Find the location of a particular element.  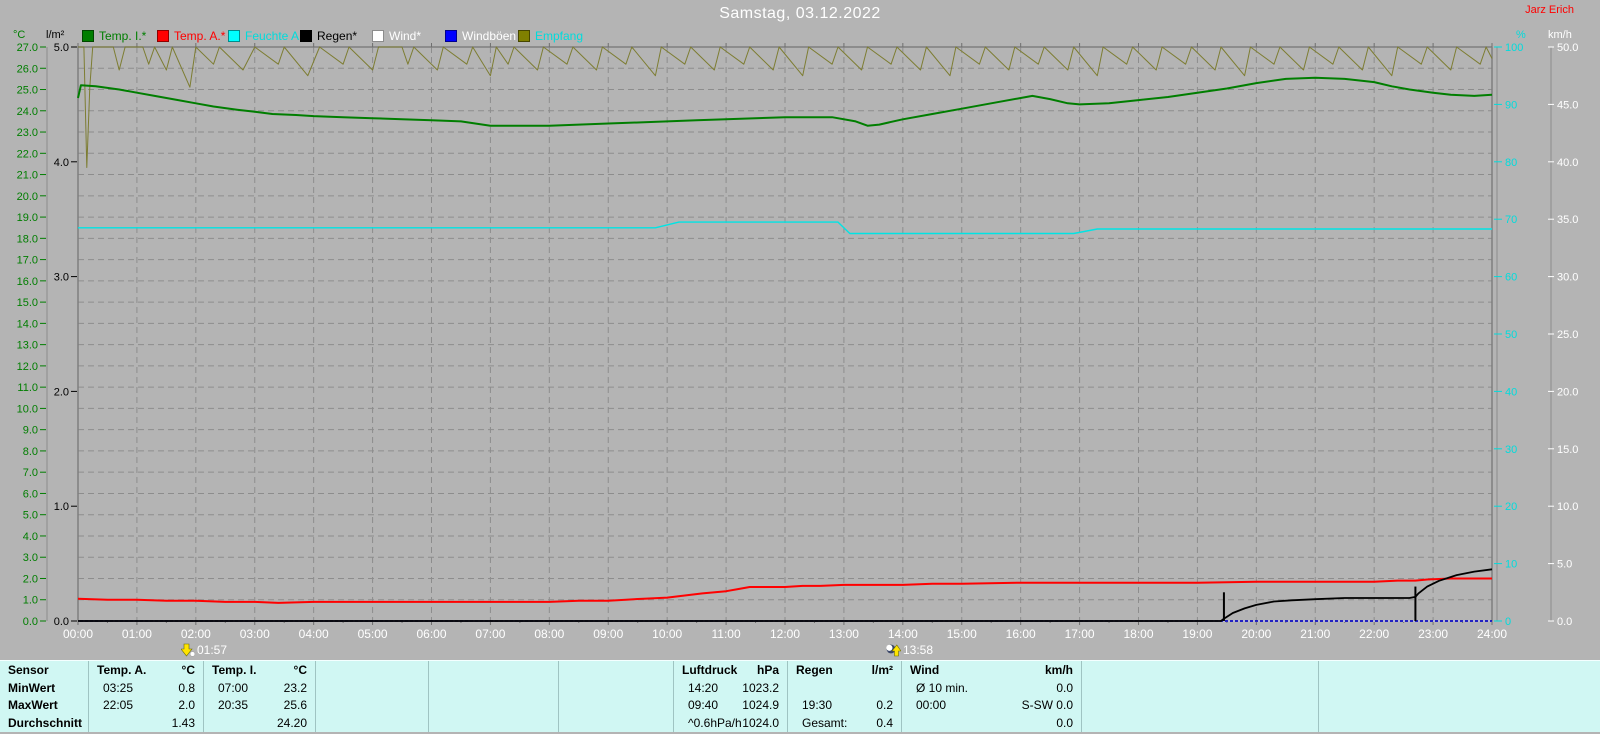

tick-label-temp: 21.0 is located at coordinates (27, 176).